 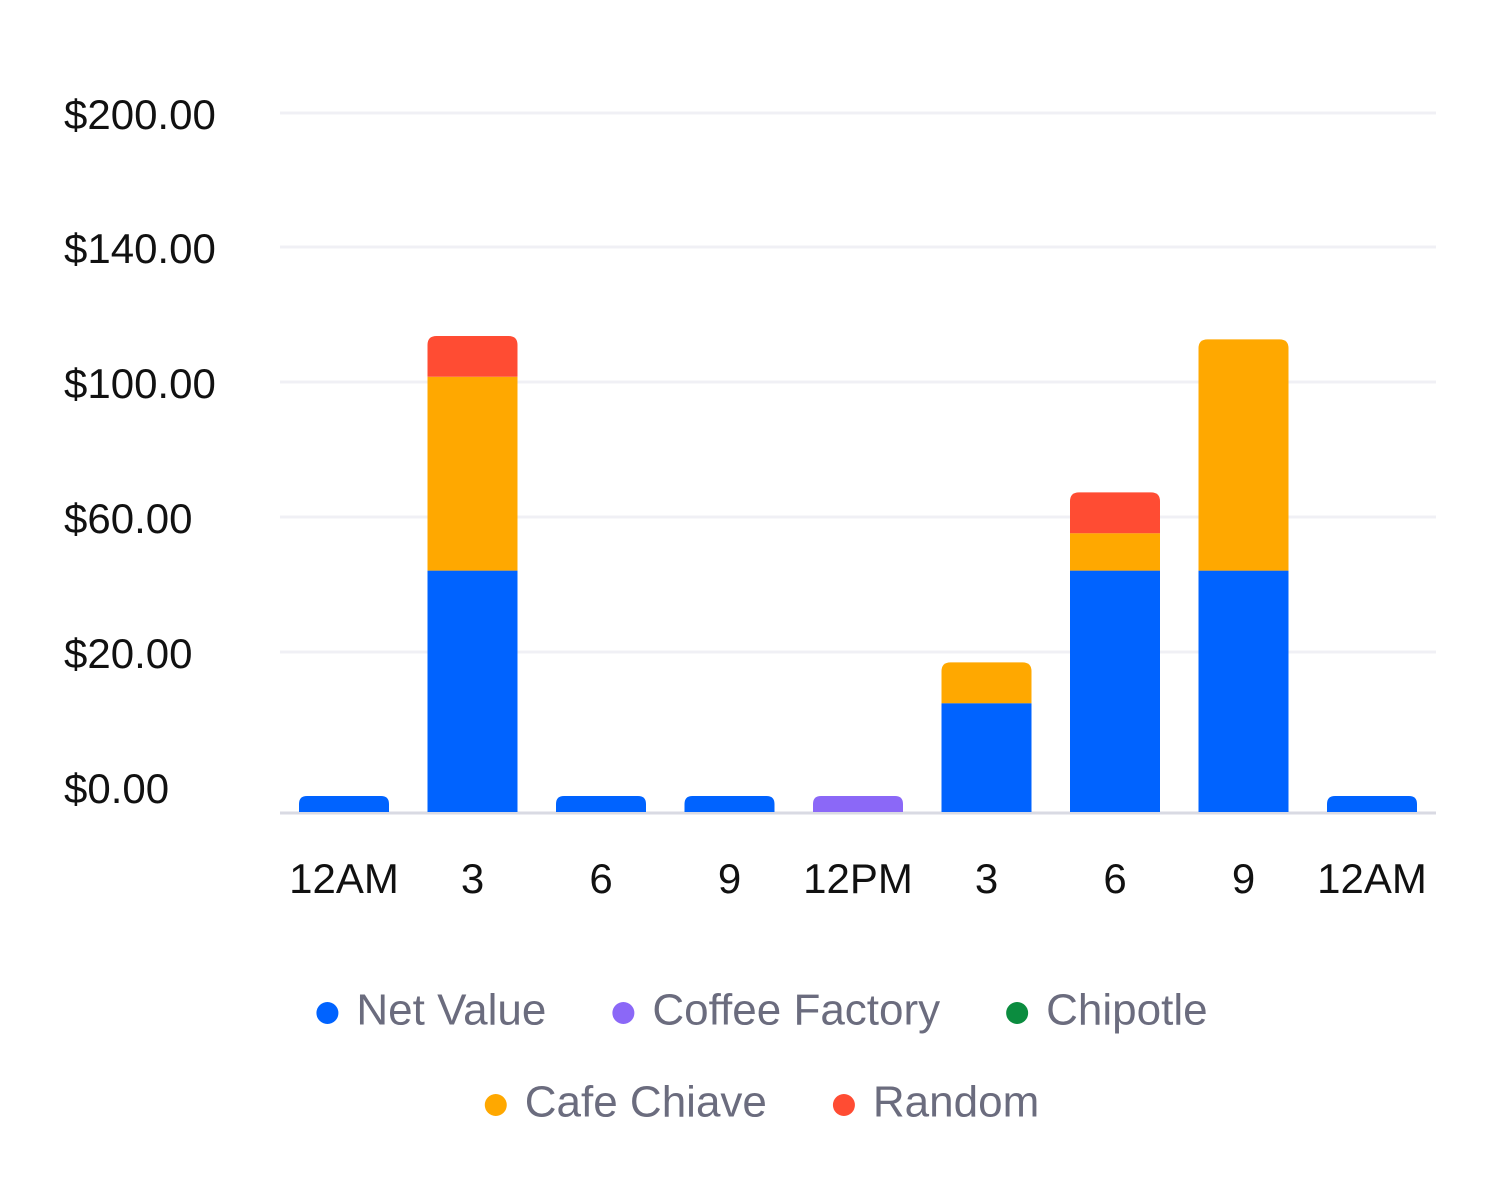 I want to click on y-tick-label: $20.00, so click(x=128, y=653).